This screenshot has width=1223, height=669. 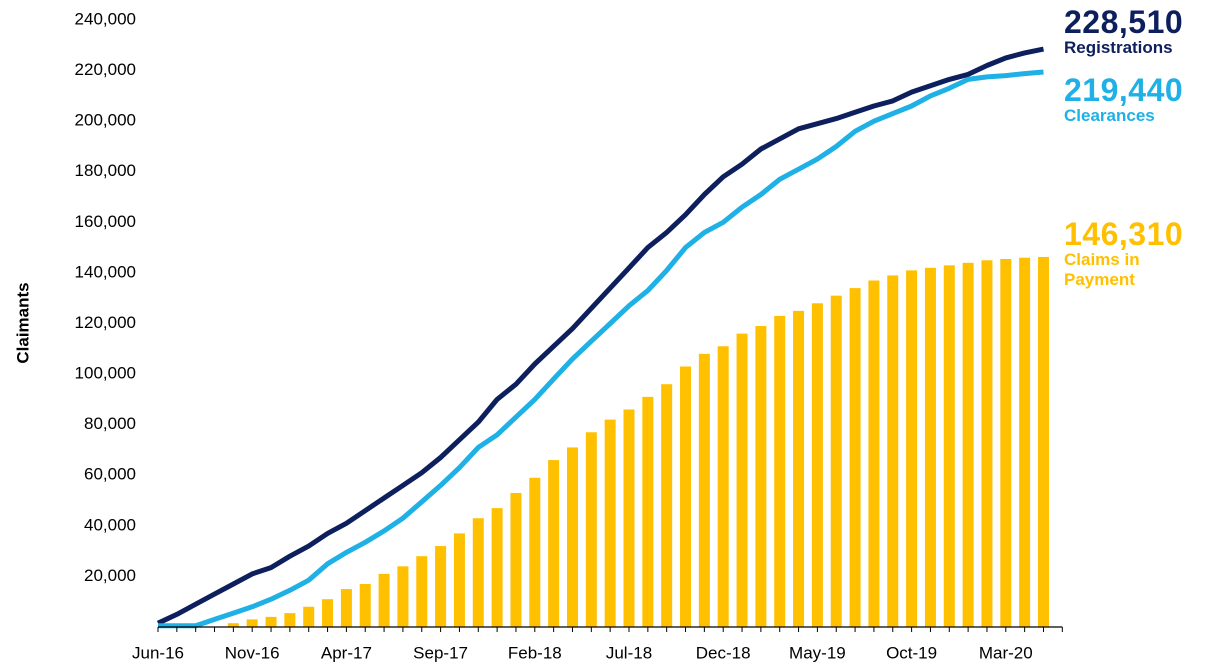 I want to click on series-annotation: 219,440 Clearances, so click(x=1143, y=100).